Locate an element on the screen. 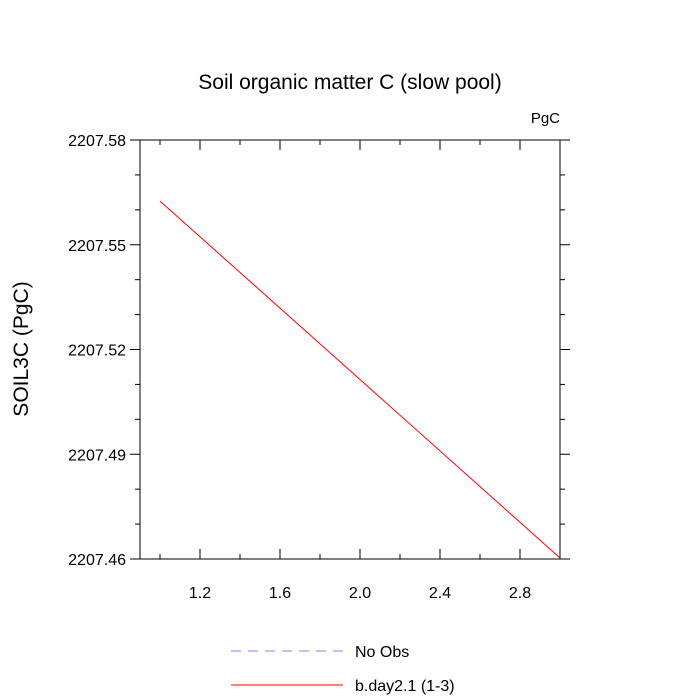 This screenshot has width=700, height=700. x-tick-label: 2.0 is located at coordinates (360, 593).